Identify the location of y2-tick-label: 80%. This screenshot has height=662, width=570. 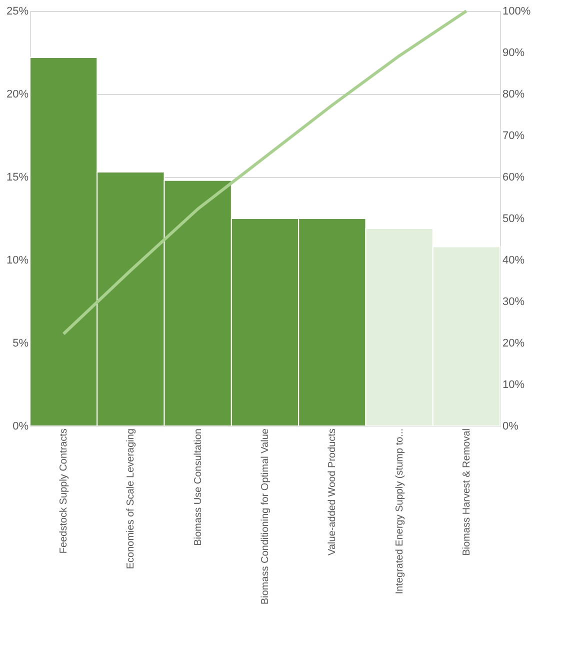
(513, 94).